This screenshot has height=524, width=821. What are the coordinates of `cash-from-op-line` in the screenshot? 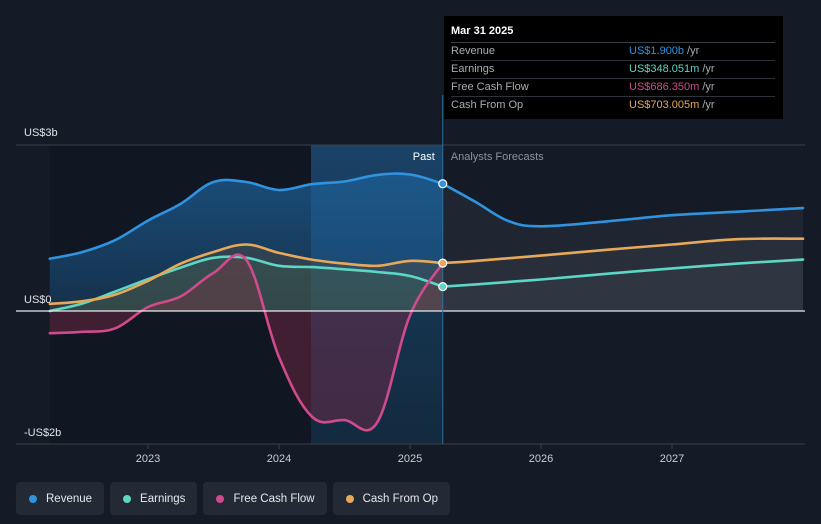 It's located at (246, 274).